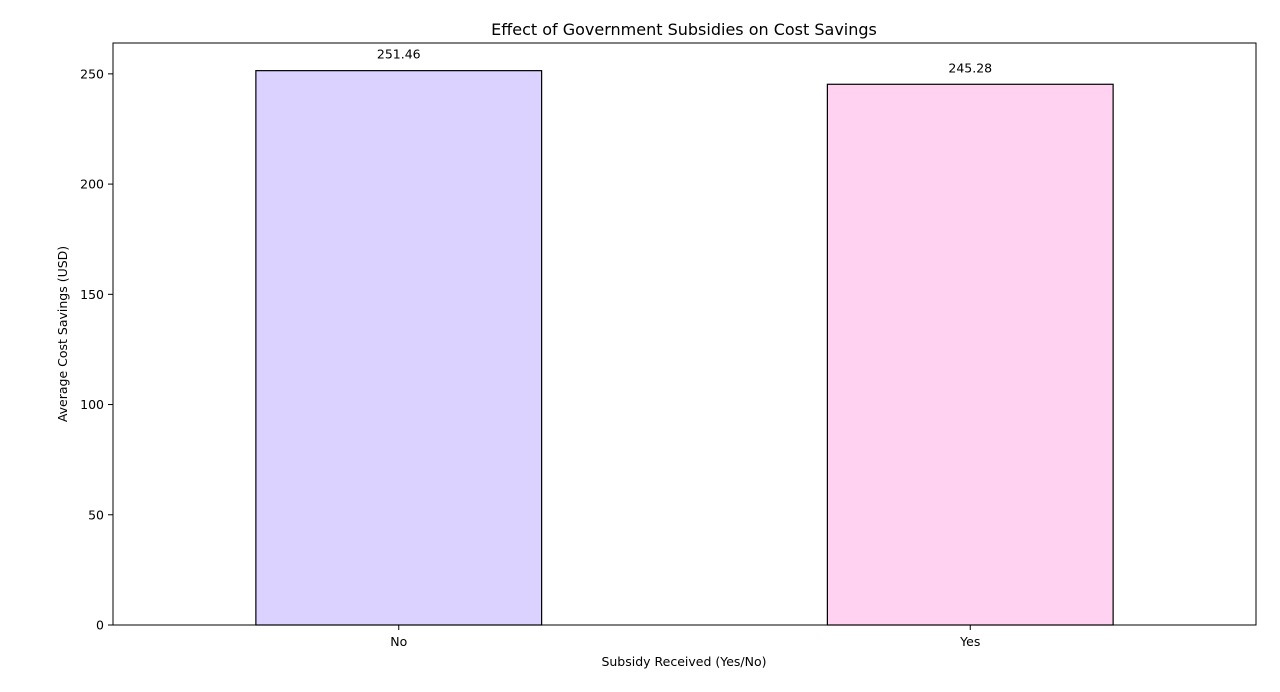 The height and width of the screenshot is (692, 1280). Describe the element at coordinates (96, 349) in the screenshot. I see `y-axis: 0 50 100 150 200 250` at that location.